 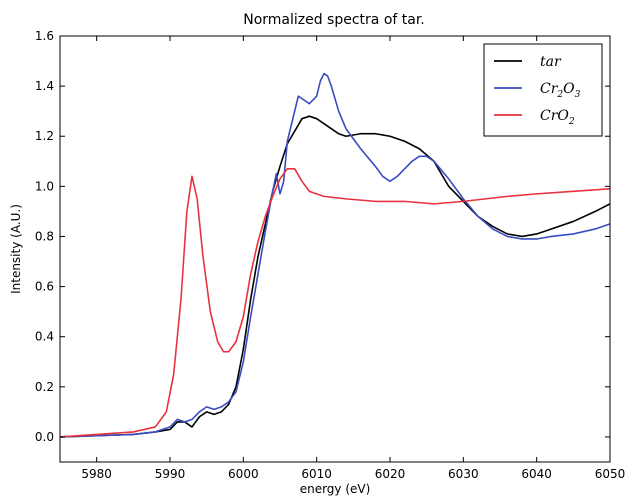 I want to click on y-tick-label: 1.6, so click(x=44, y=36).